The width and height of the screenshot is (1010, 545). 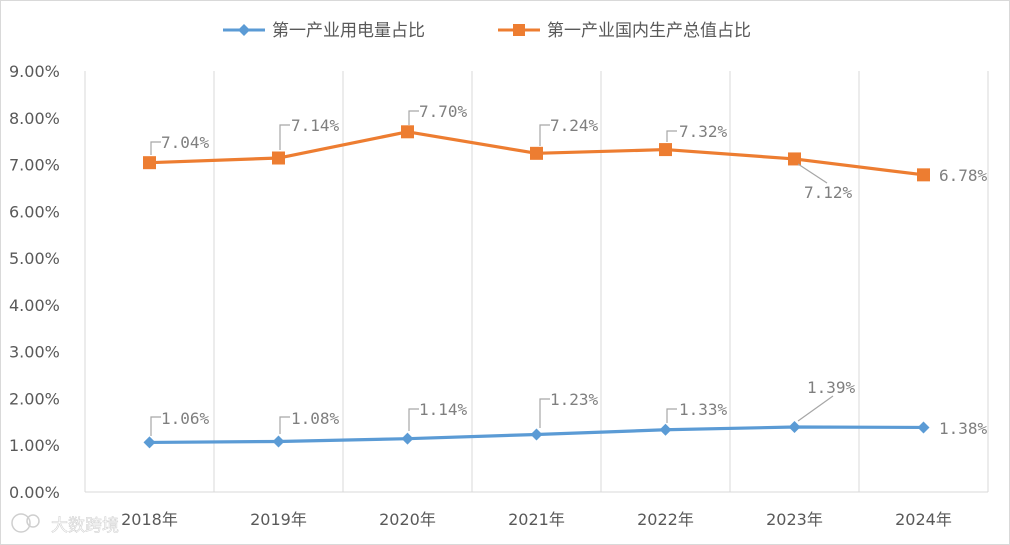 I want to click on data-label: 1.14%, so click(x=443, y=409).